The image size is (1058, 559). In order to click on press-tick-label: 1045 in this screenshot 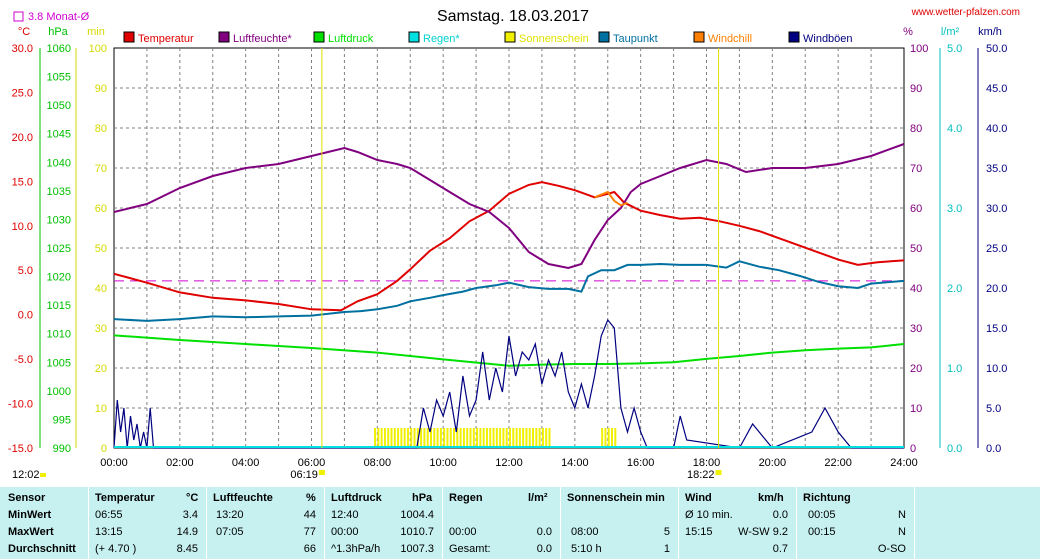, I will do `click(59, 135)`.